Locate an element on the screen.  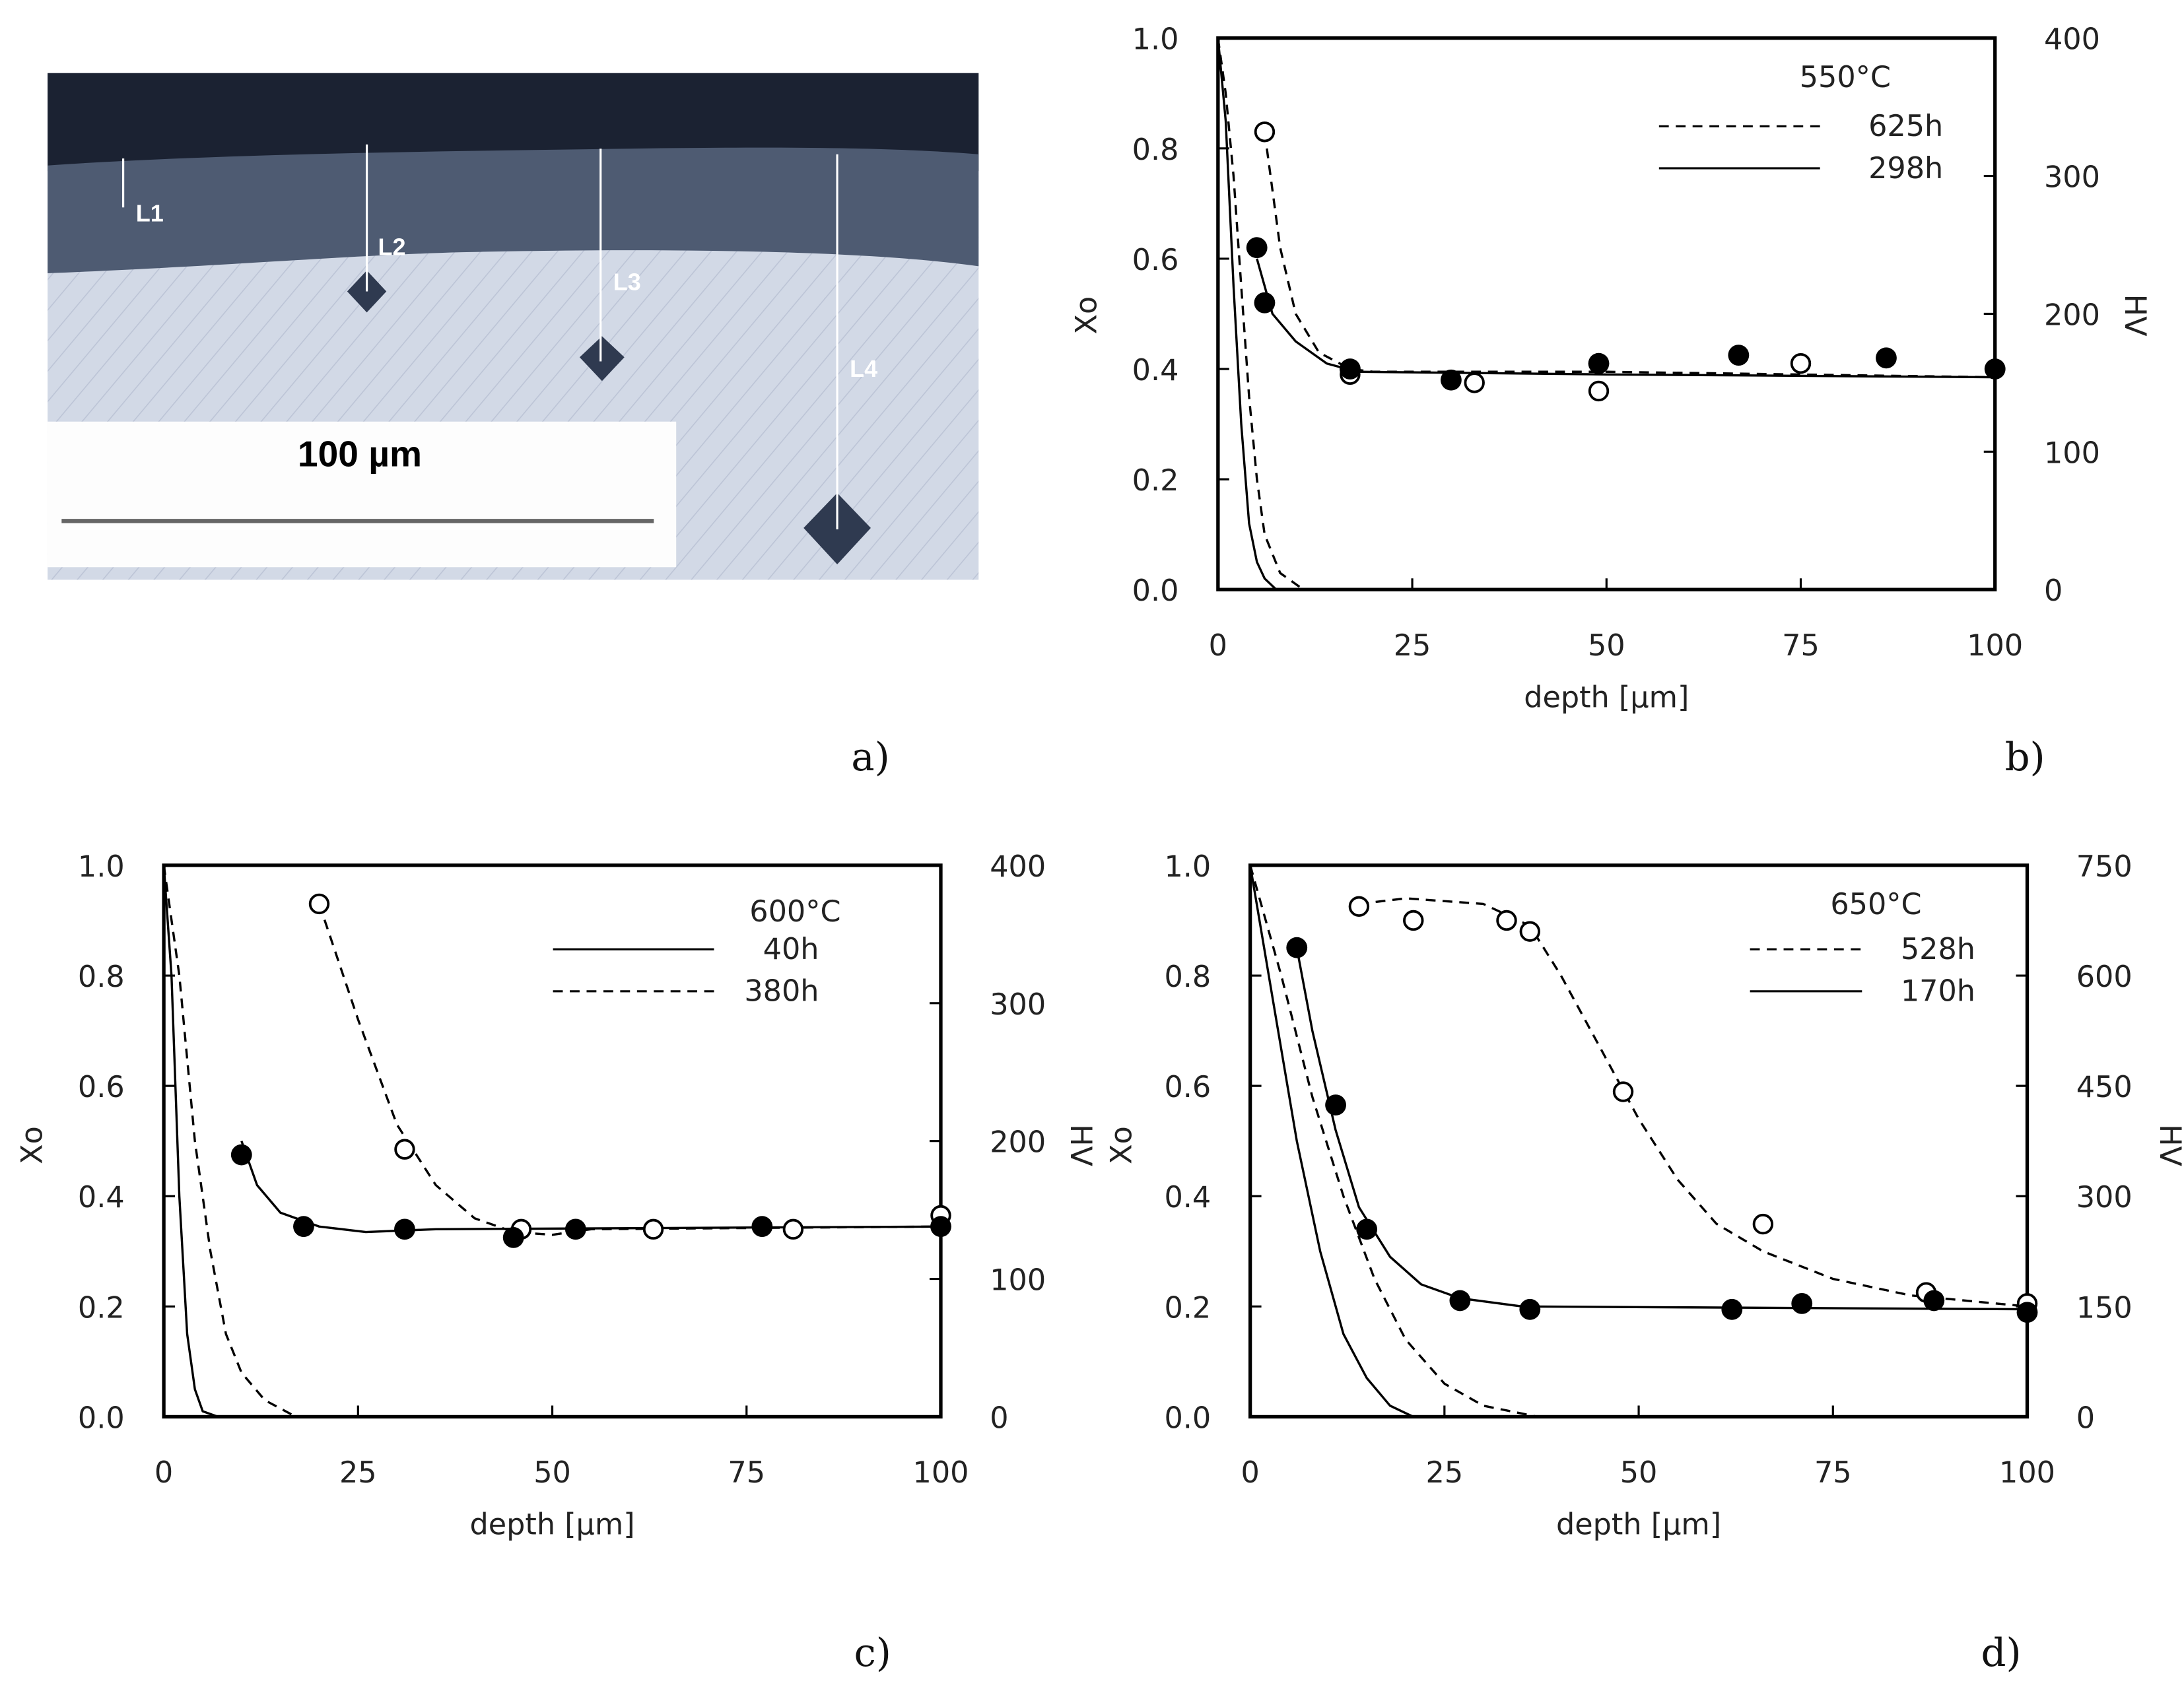
micrograph-photo: L1 L2 L3 L4 100 µm is located at coordinates (513, 326).